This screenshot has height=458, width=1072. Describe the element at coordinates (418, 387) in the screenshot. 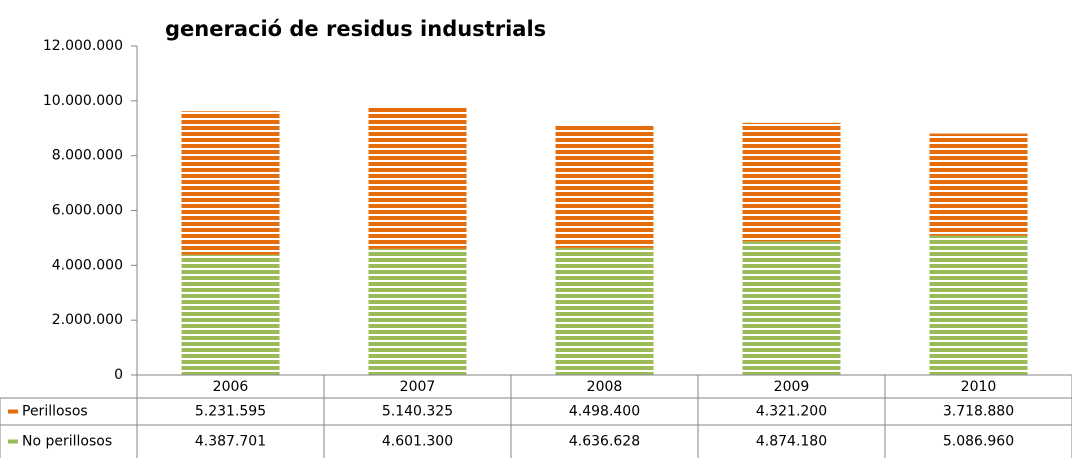

I see `x-tick-label: 2007` at that location.